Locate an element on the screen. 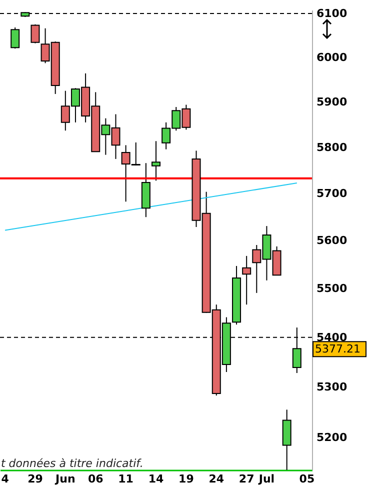 This screenshot has width=369, height=486. y-tick-label: 5900 is located at coordinates (332, 102).